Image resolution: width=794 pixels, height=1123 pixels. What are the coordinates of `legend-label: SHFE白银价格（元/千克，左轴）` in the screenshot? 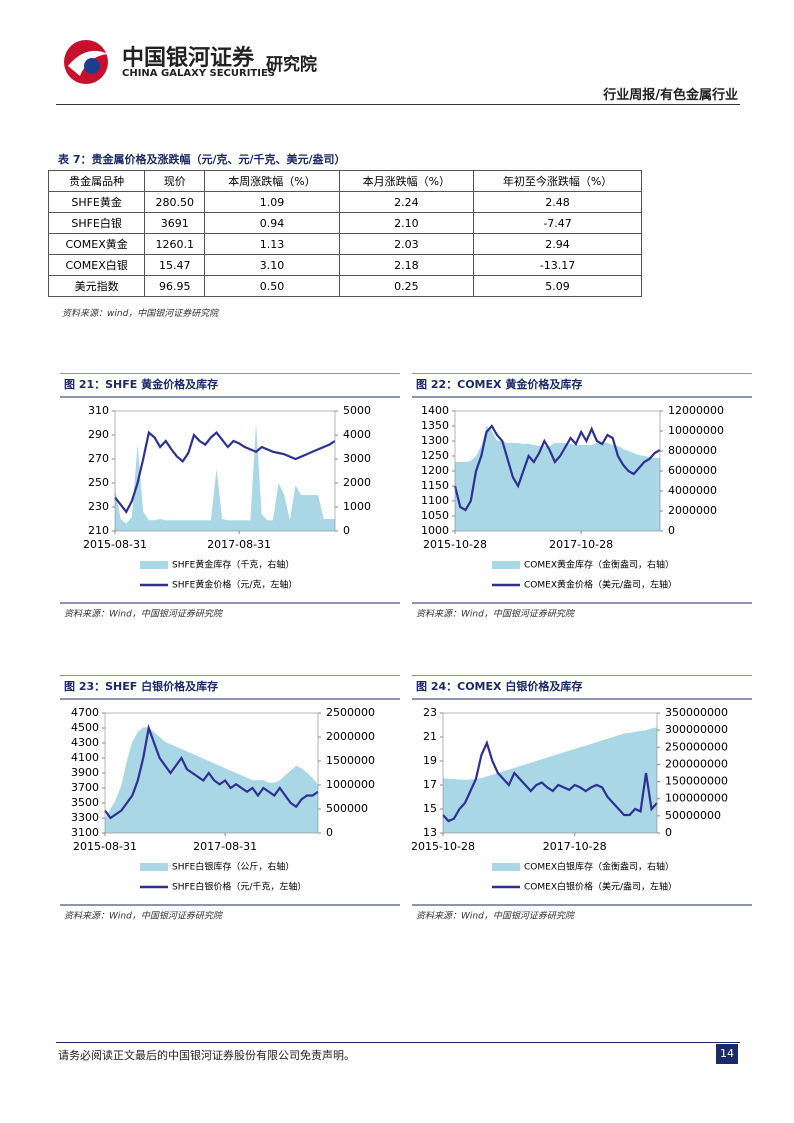 It's located at (239, 887).